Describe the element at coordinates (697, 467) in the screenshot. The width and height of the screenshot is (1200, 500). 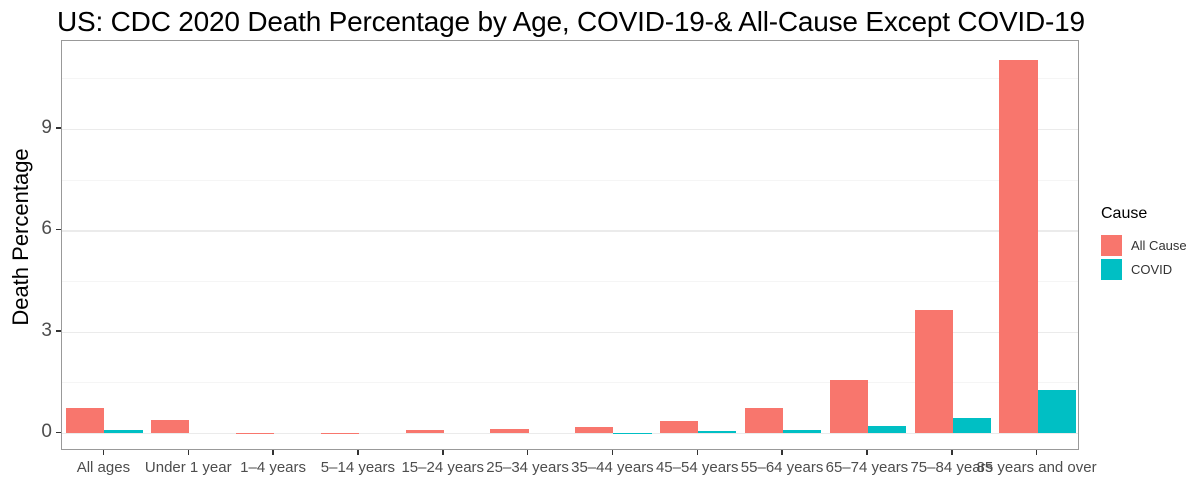
I see `x-tick-label: 45–54 years` at that location.